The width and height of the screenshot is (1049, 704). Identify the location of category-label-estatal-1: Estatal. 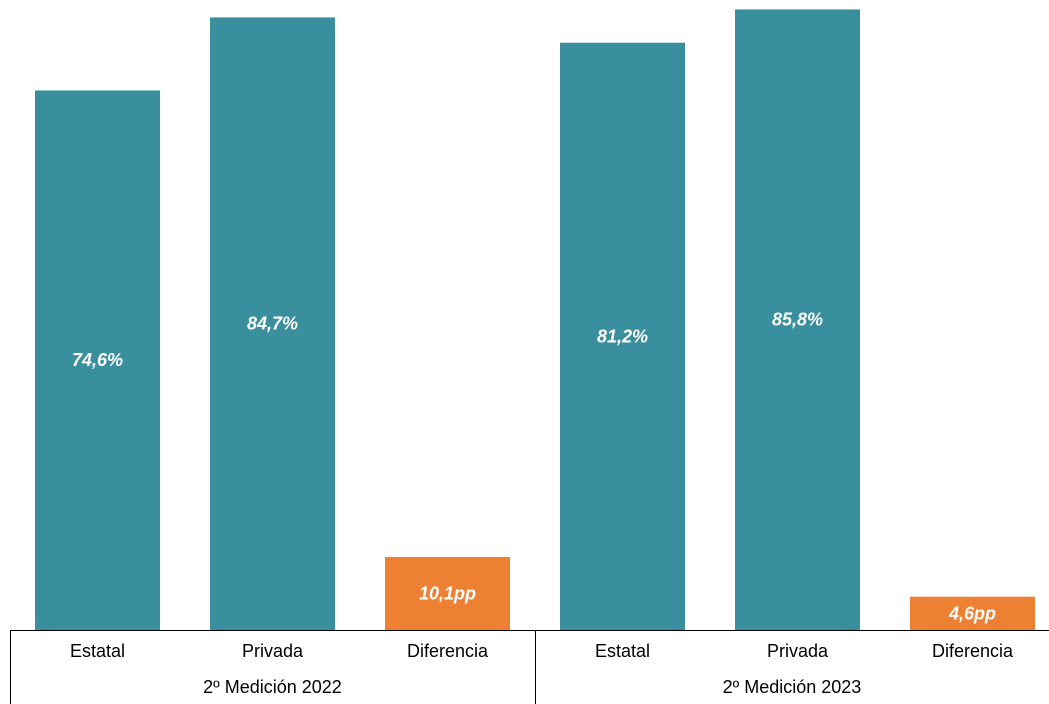
(97, 651).